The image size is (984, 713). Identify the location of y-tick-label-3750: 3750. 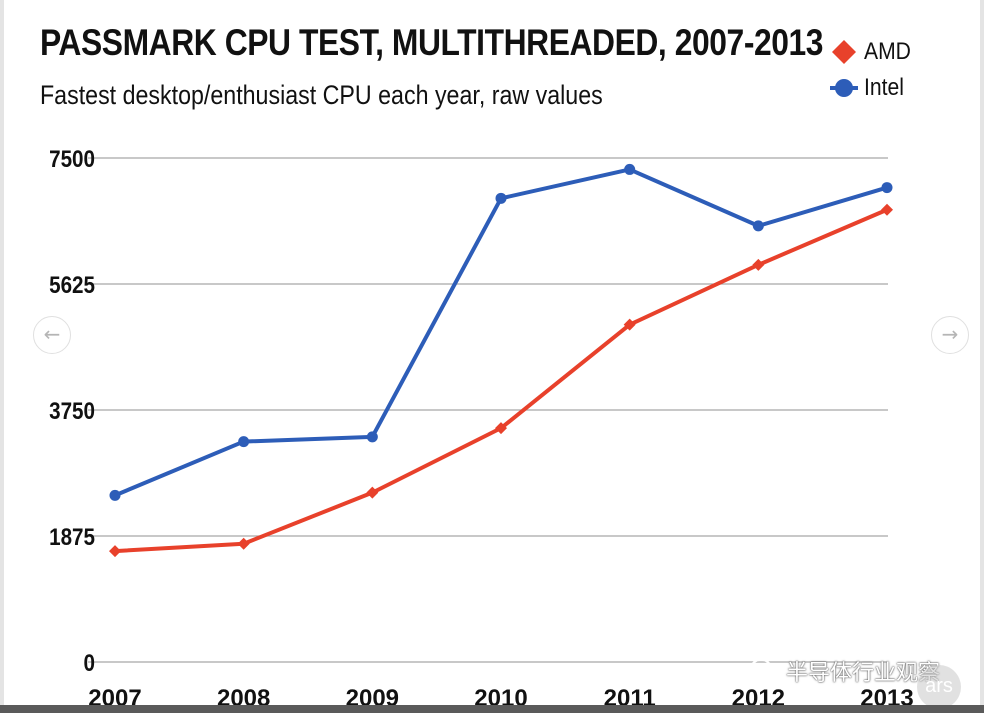
(72, 411).